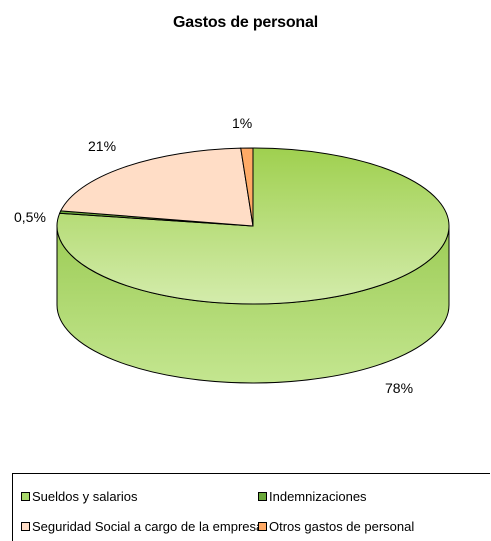 The height and width of the screenshot is (541, 491). I want to click on data-label-sueldos: 78%, so click(399, 388).